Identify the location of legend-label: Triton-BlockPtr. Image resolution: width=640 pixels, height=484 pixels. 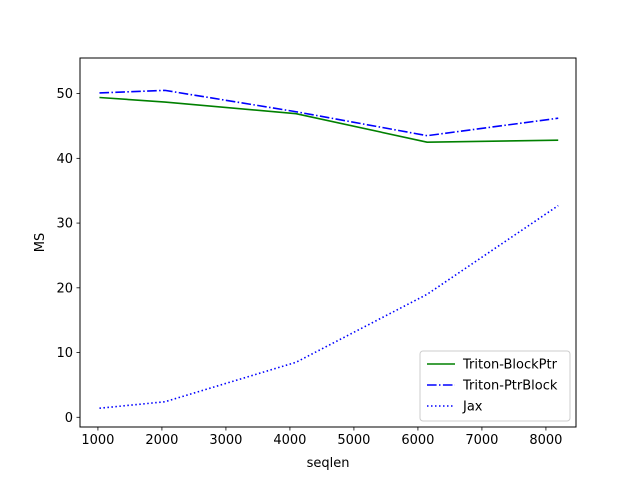
(510, 365).